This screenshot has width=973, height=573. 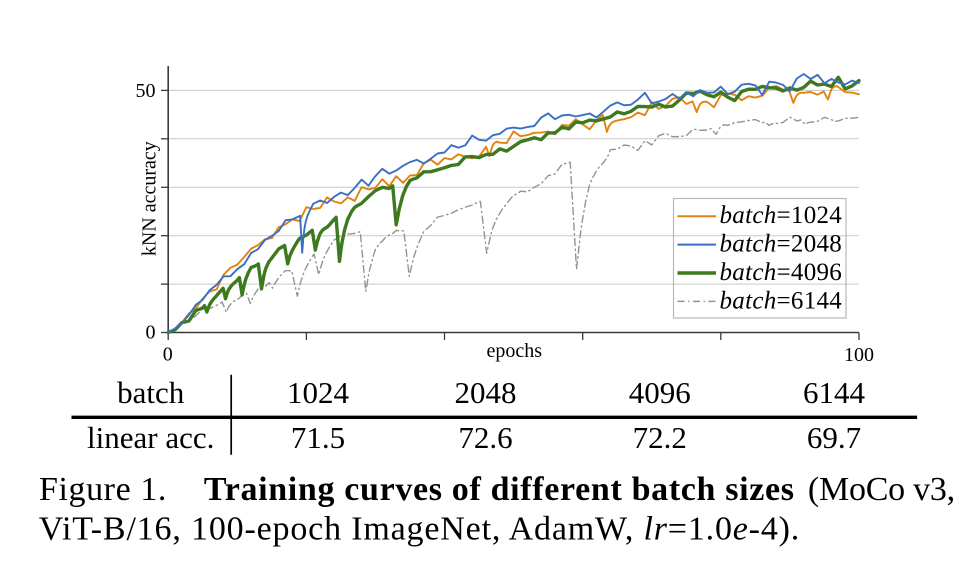 I want to click on svg-text: batch=2048, so click(x=781, y=244).